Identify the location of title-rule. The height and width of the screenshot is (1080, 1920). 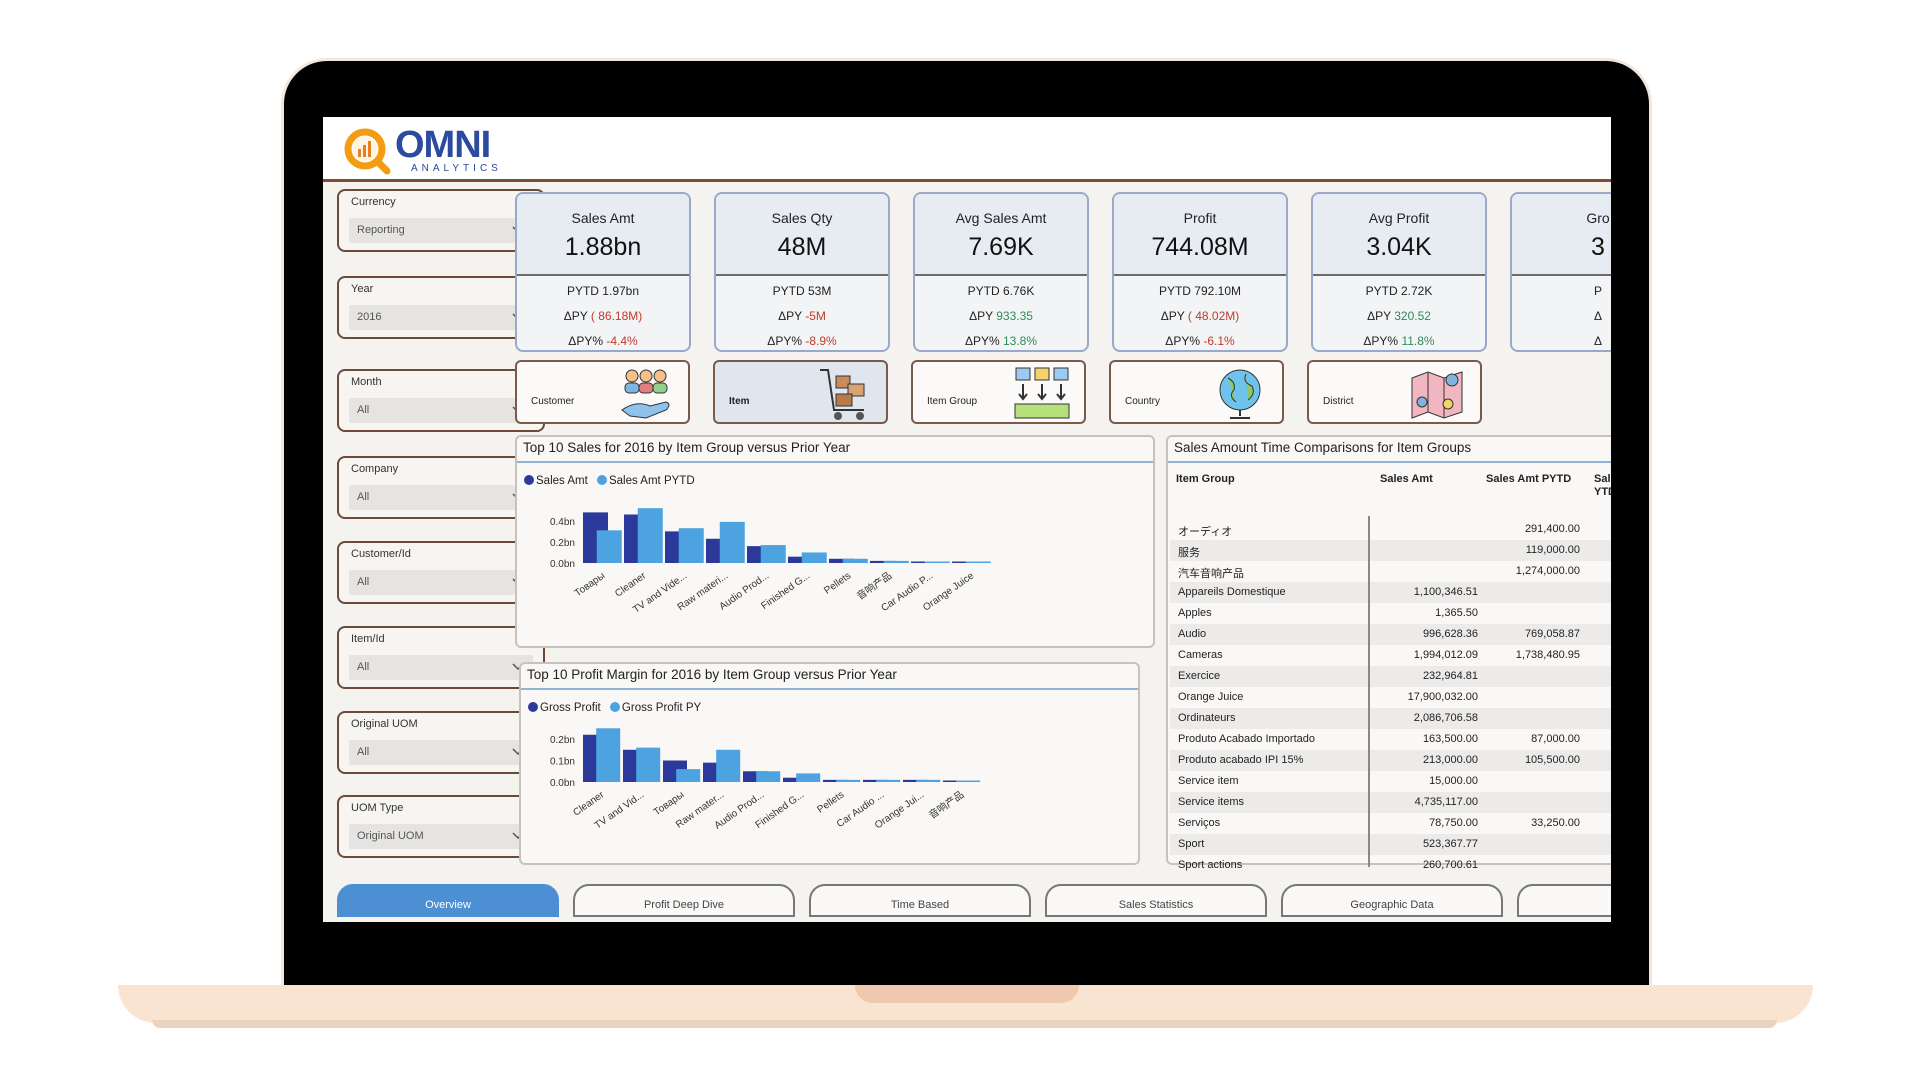
(1389, 462).